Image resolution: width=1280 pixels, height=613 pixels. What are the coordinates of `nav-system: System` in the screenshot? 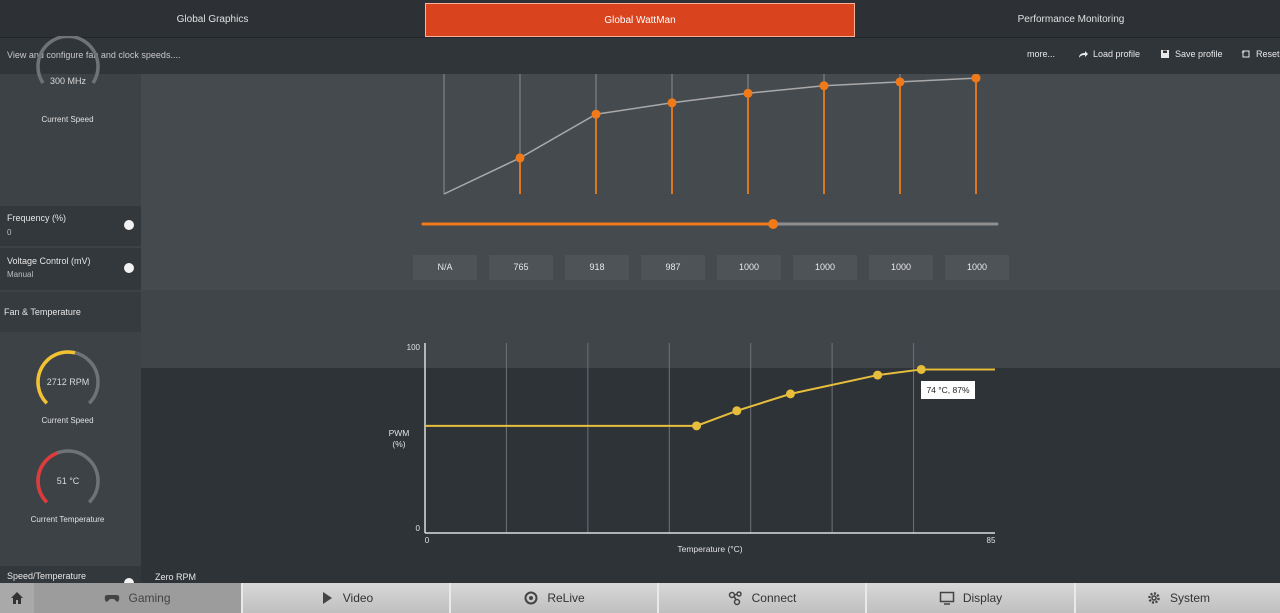 It's located at (1178, 598).